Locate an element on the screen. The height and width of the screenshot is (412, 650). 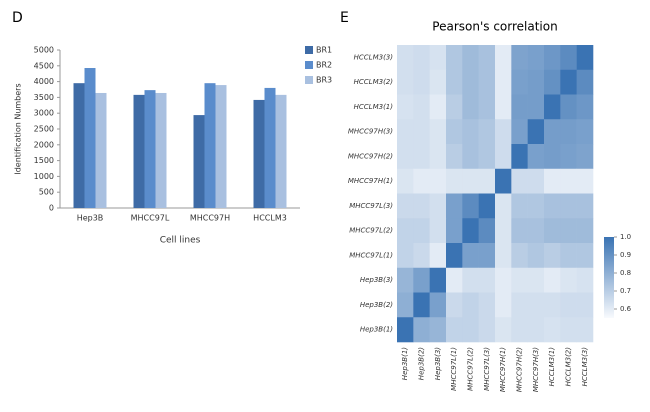
panel-label: D is located at coordinates (17, 18).